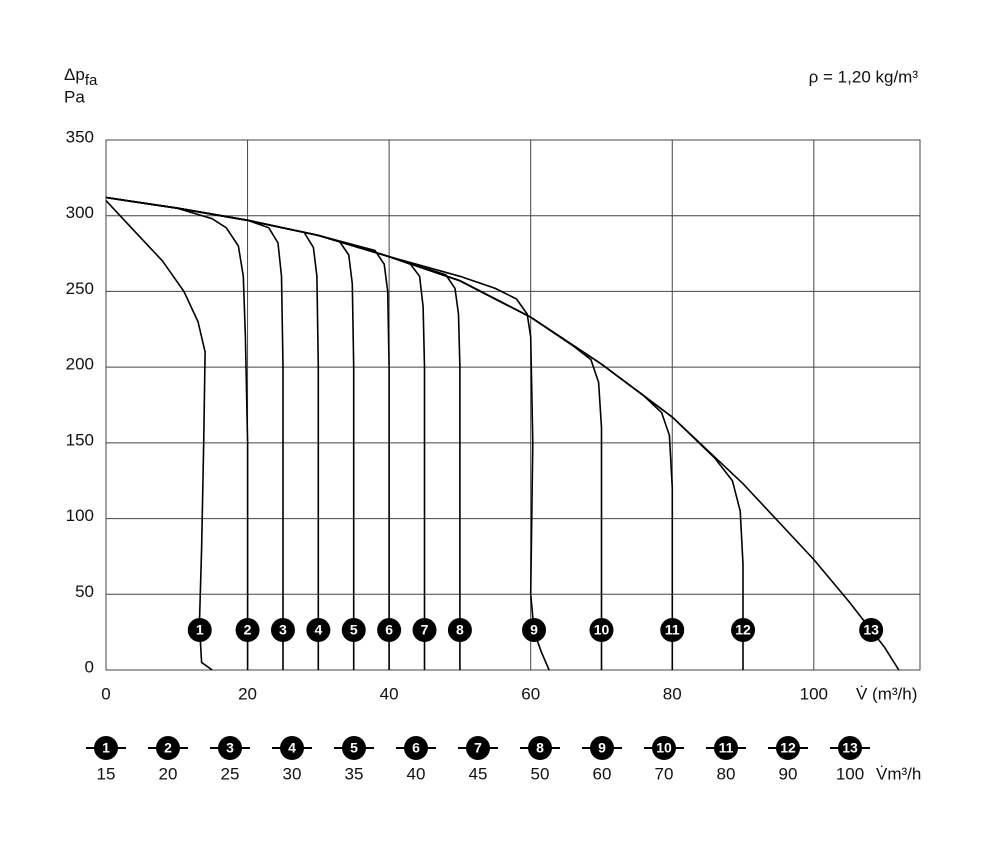 The height and width of the screenshot is (868, 993). I want to click on curve-badge: 12, so click(743, 630).